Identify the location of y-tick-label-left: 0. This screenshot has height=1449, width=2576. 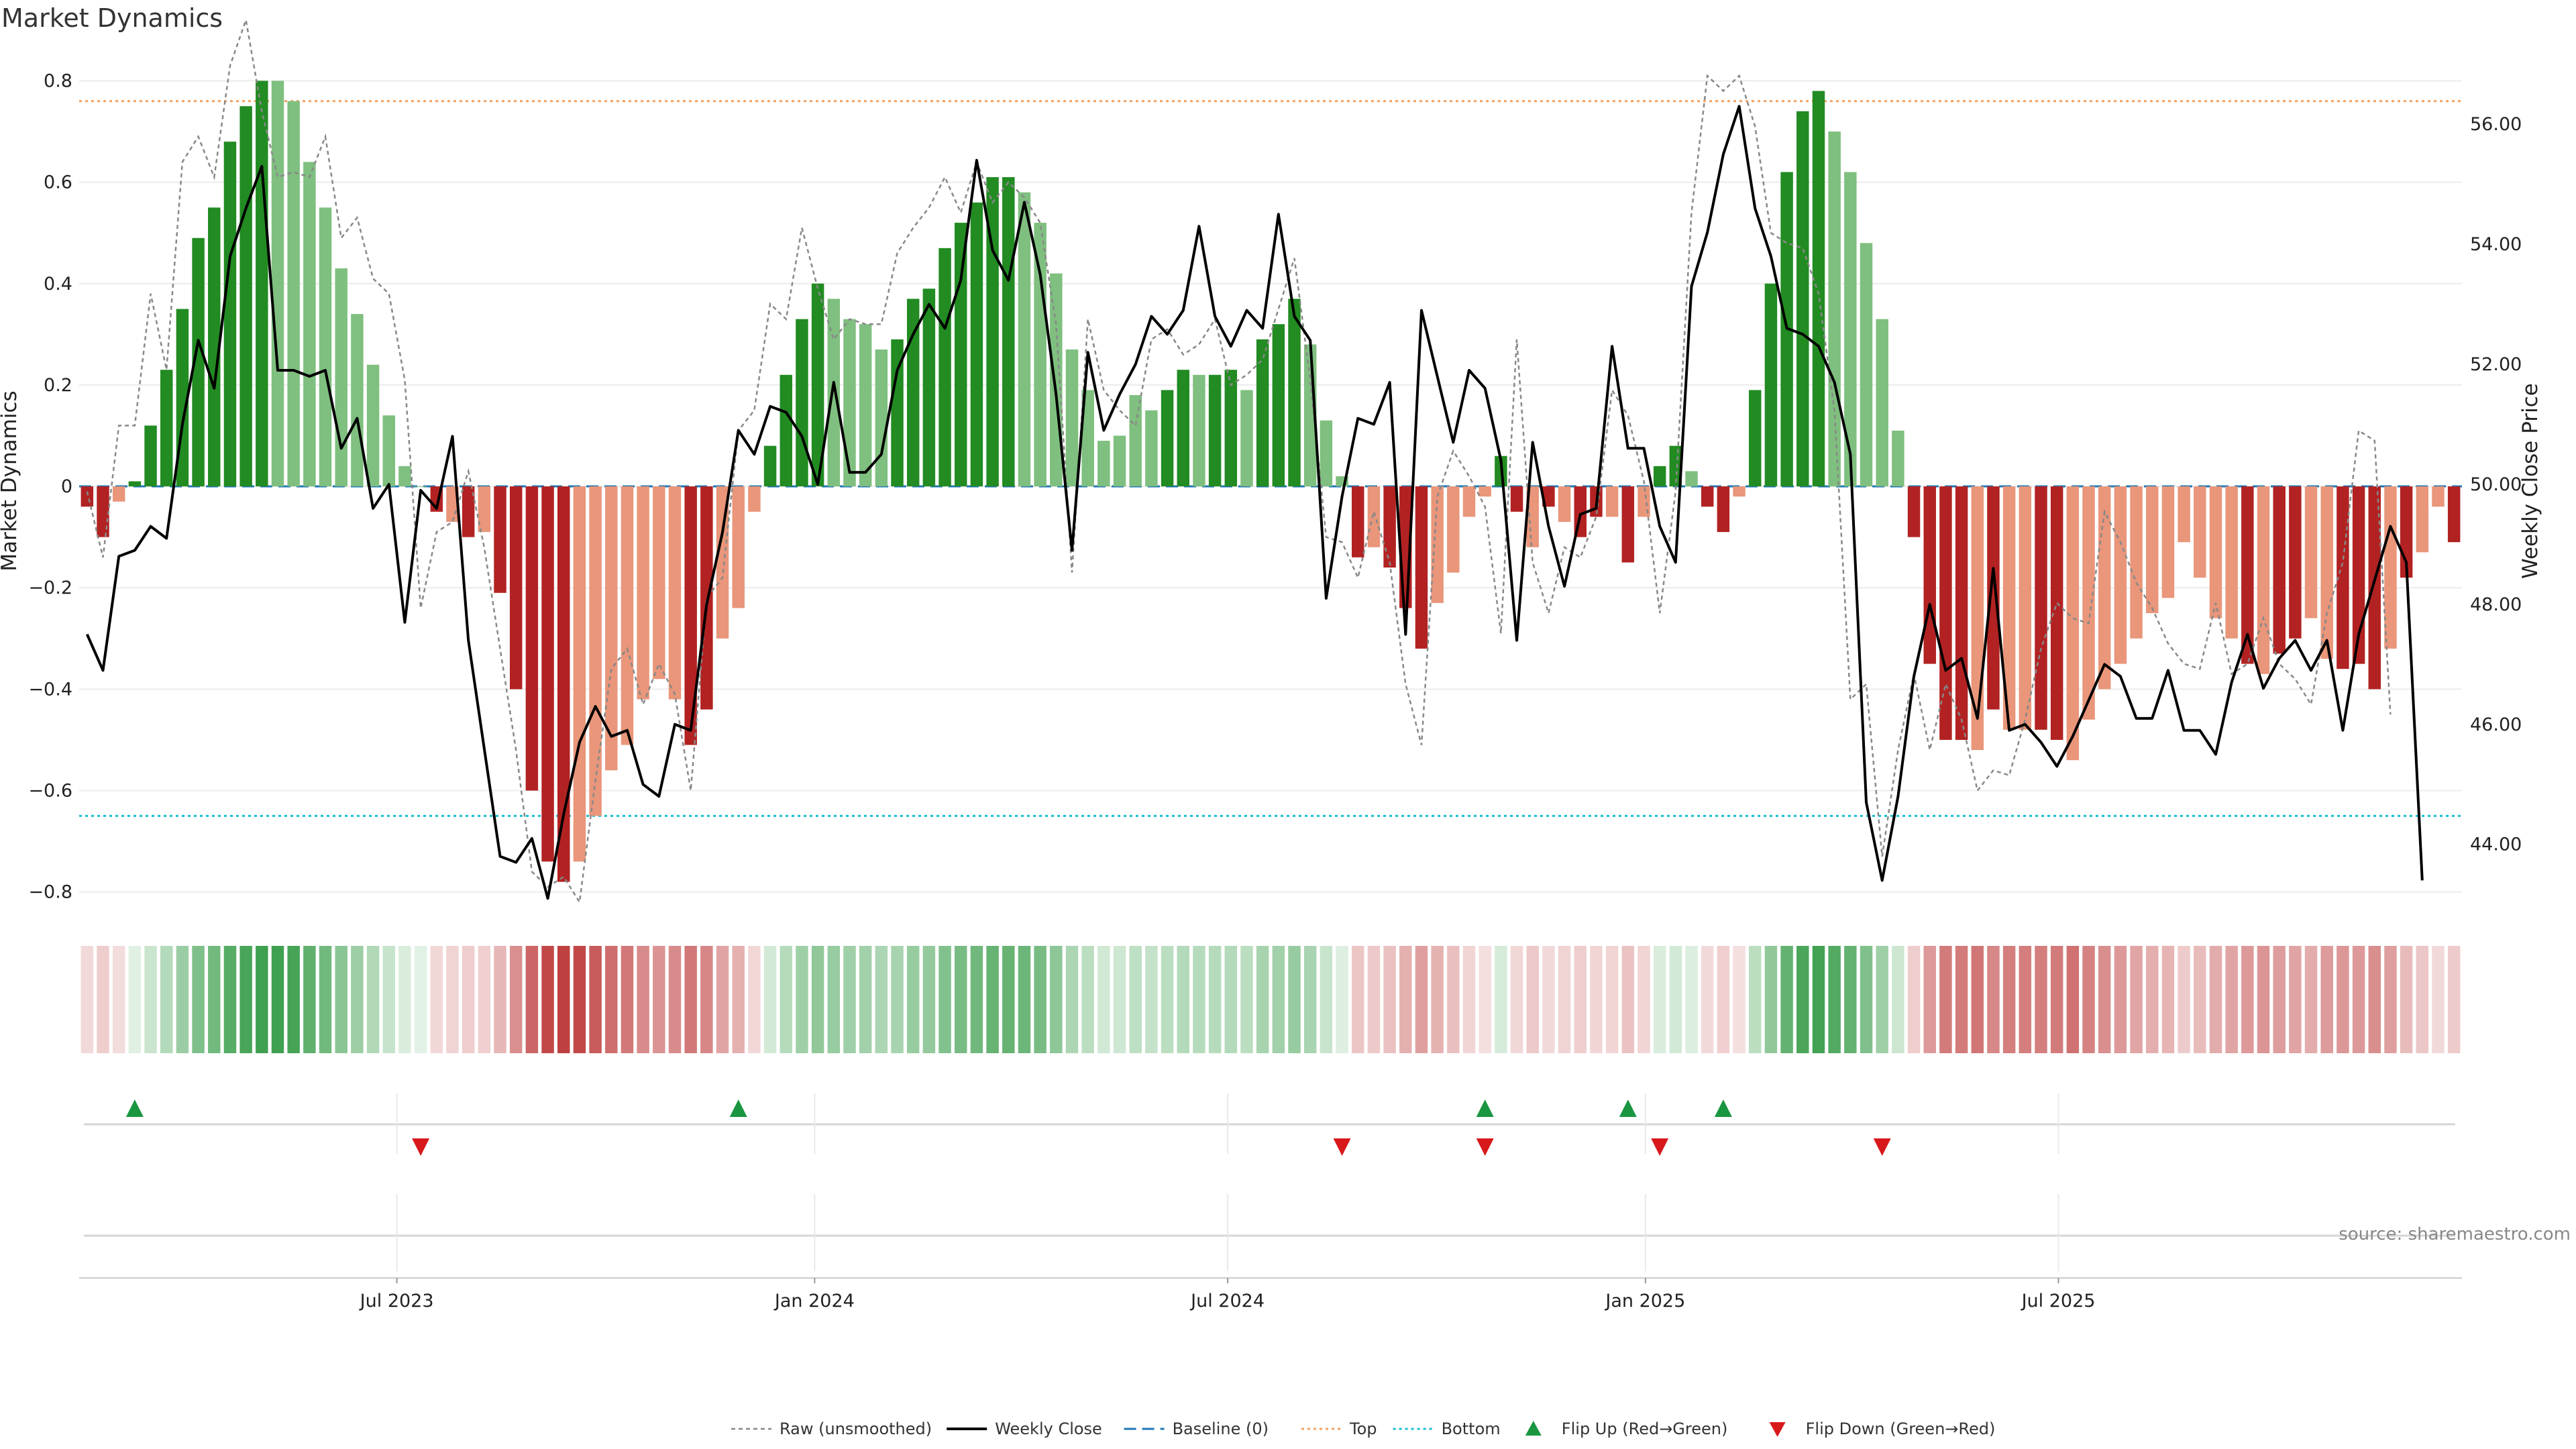
(66, 486).